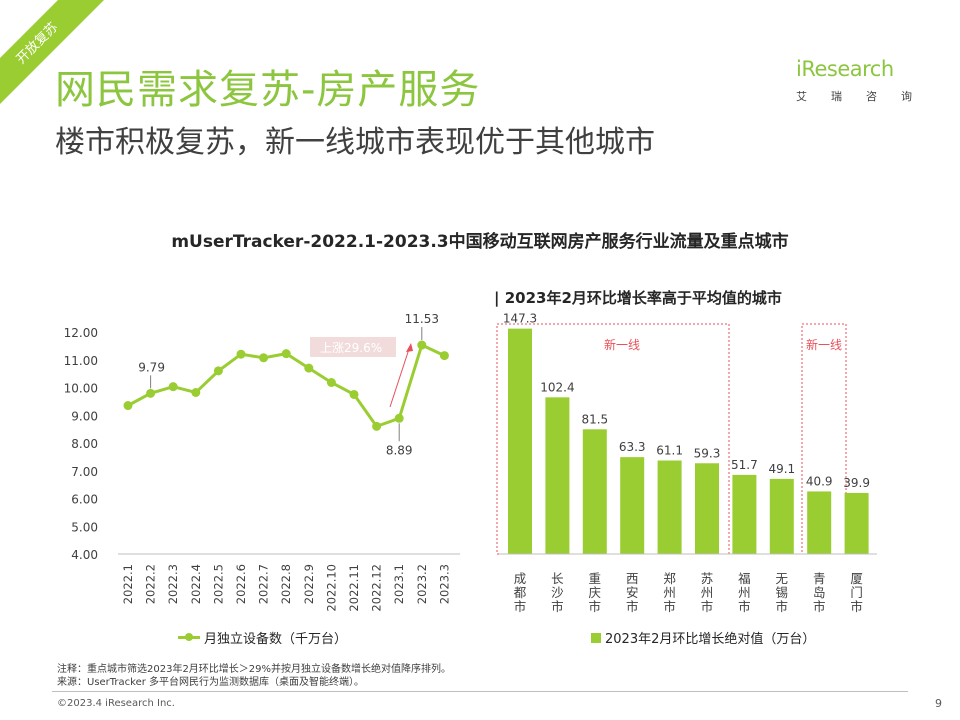  Describe the element at coordinates (845, 69) in the screenshot. I see `brand-name: iResearch` at that location.